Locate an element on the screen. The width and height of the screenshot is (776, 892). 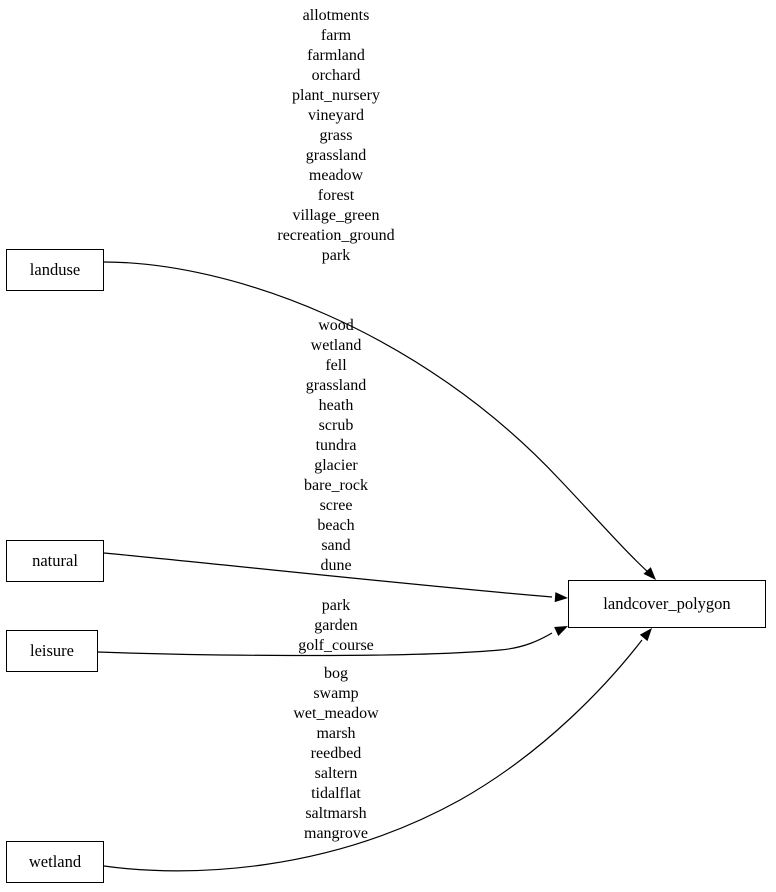
node-label: natural is located at coordinates (55, 560).